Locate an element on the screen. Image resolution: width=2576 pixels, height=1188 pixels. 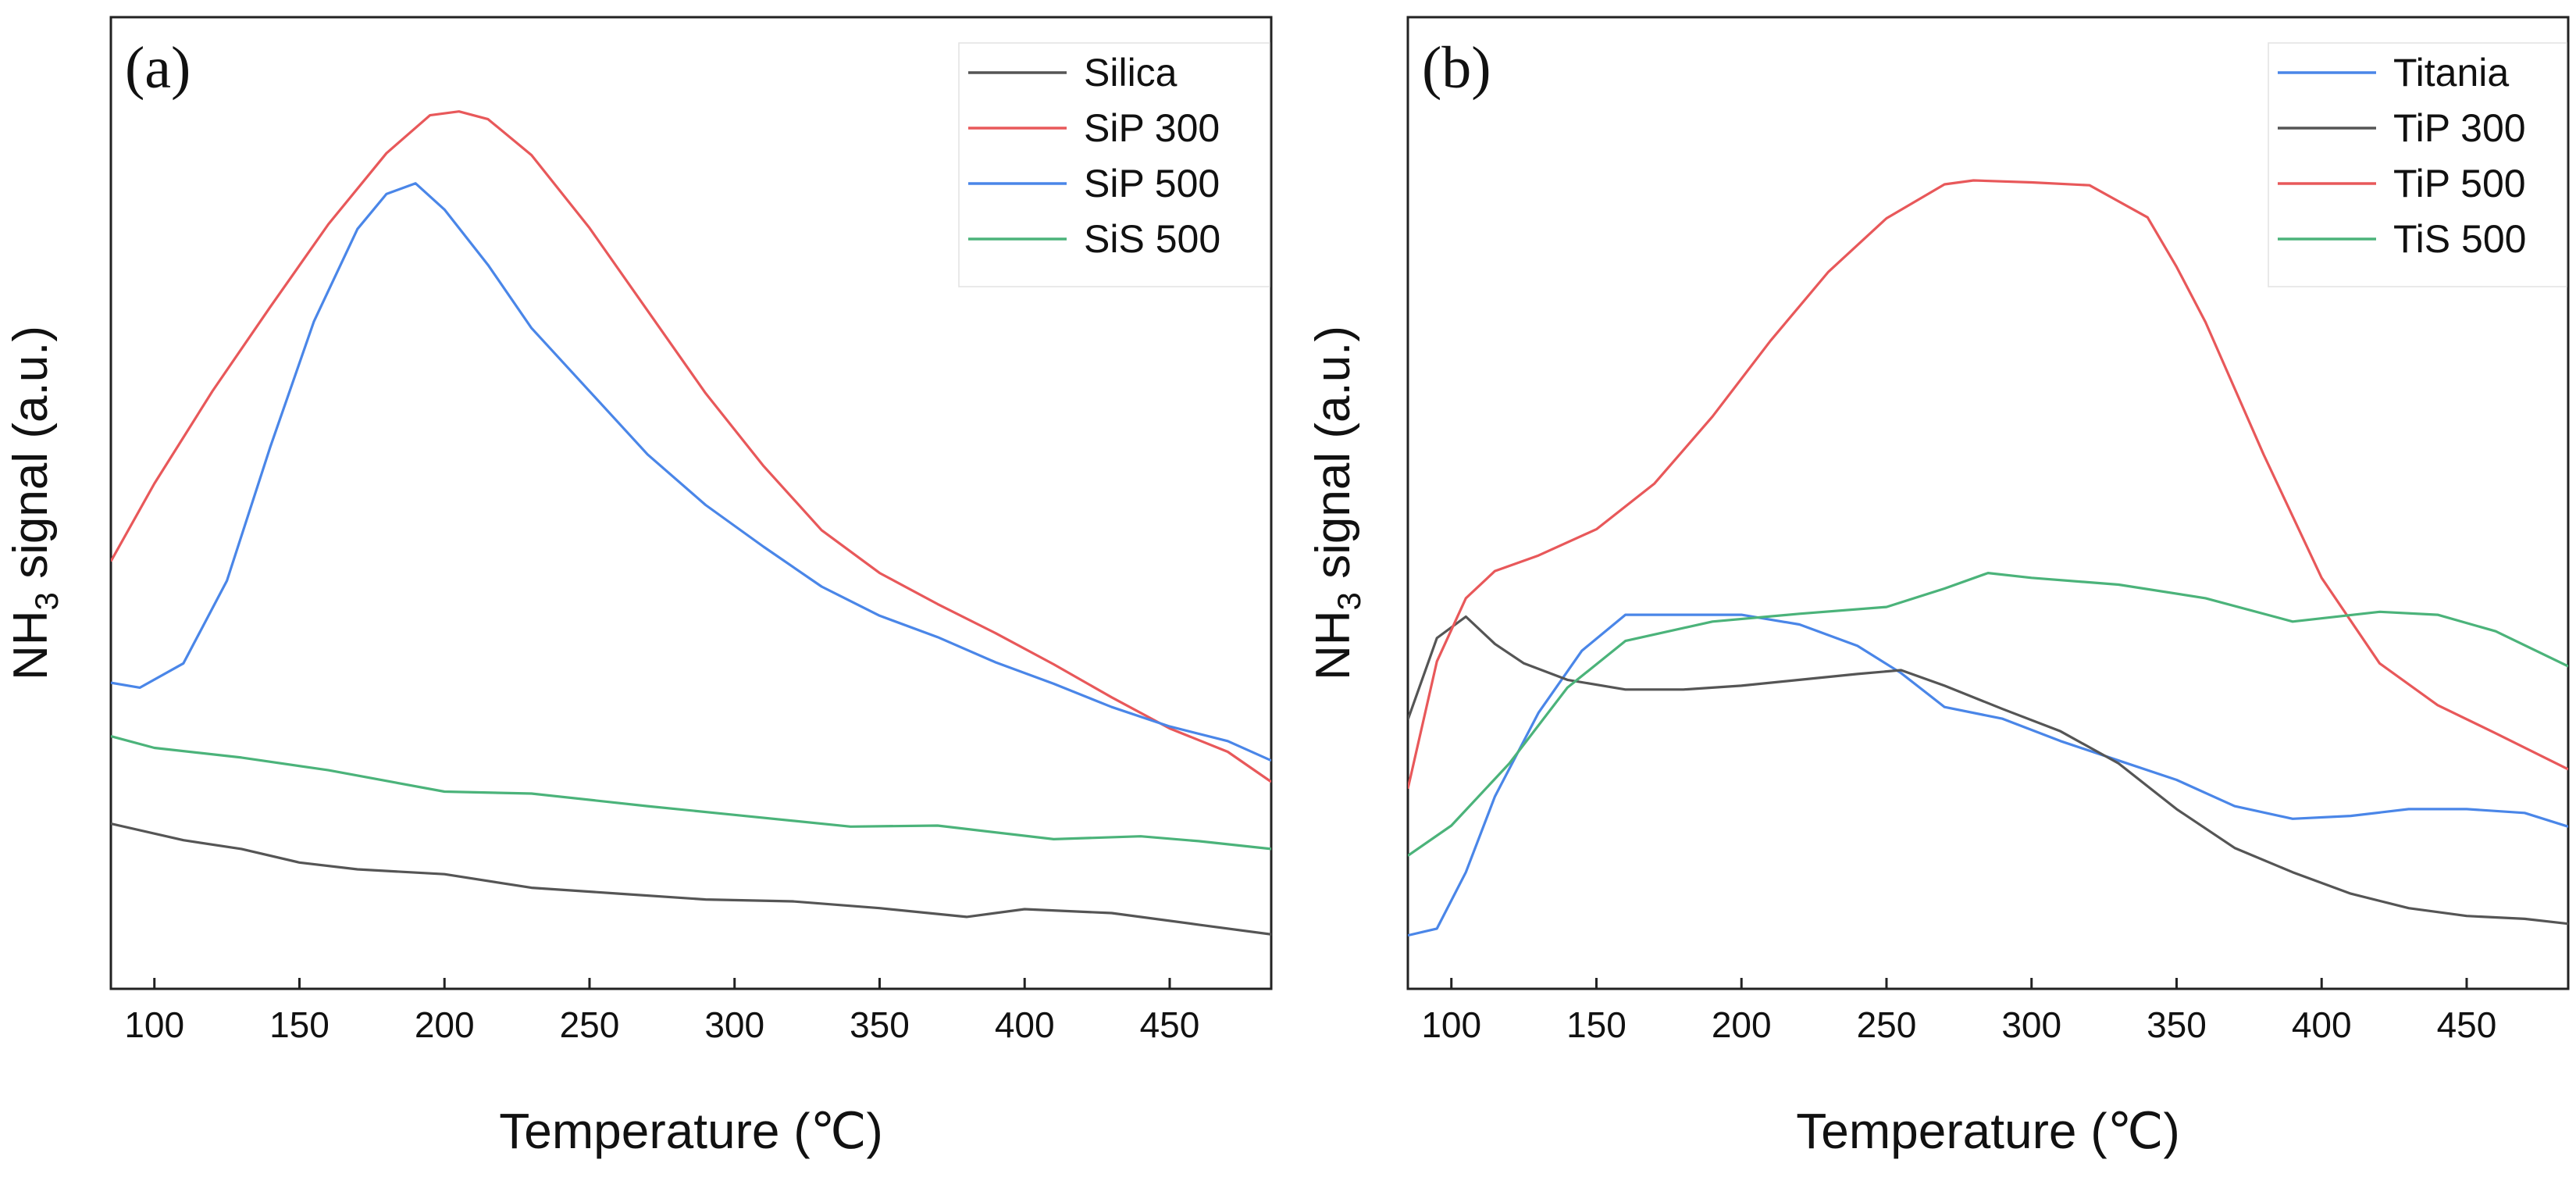
panel-label: (a) is located at coordinates (158, 68).